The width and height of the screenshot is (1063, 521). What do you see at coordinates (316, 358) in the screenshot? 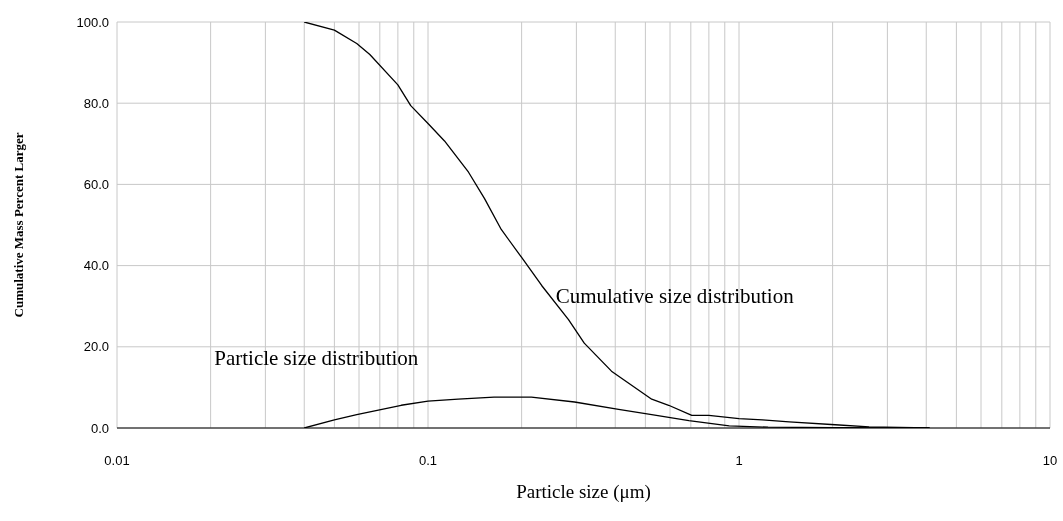
I see `series-label: Particle size distribution` at bounding box center [316, 358].